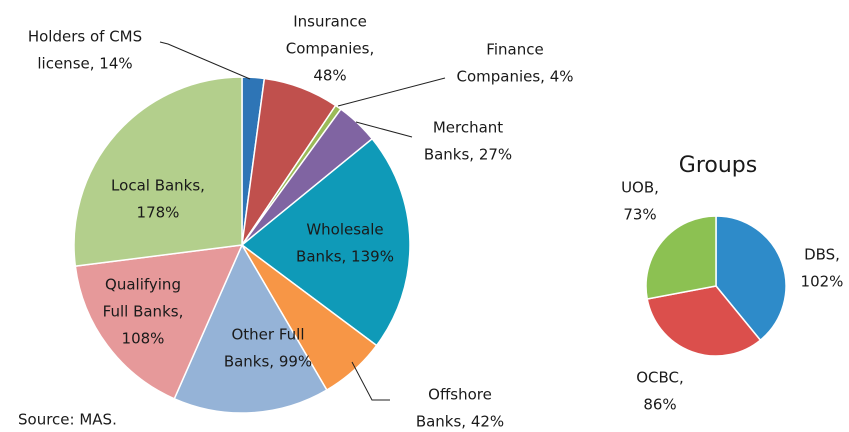 Image resolution: width=849 pixels, height=432 pixels. What do you see at coordinates (514, 77) in the screenshot?
I see `slice-label: Companies, 4%` at bounding box center [514, 77].